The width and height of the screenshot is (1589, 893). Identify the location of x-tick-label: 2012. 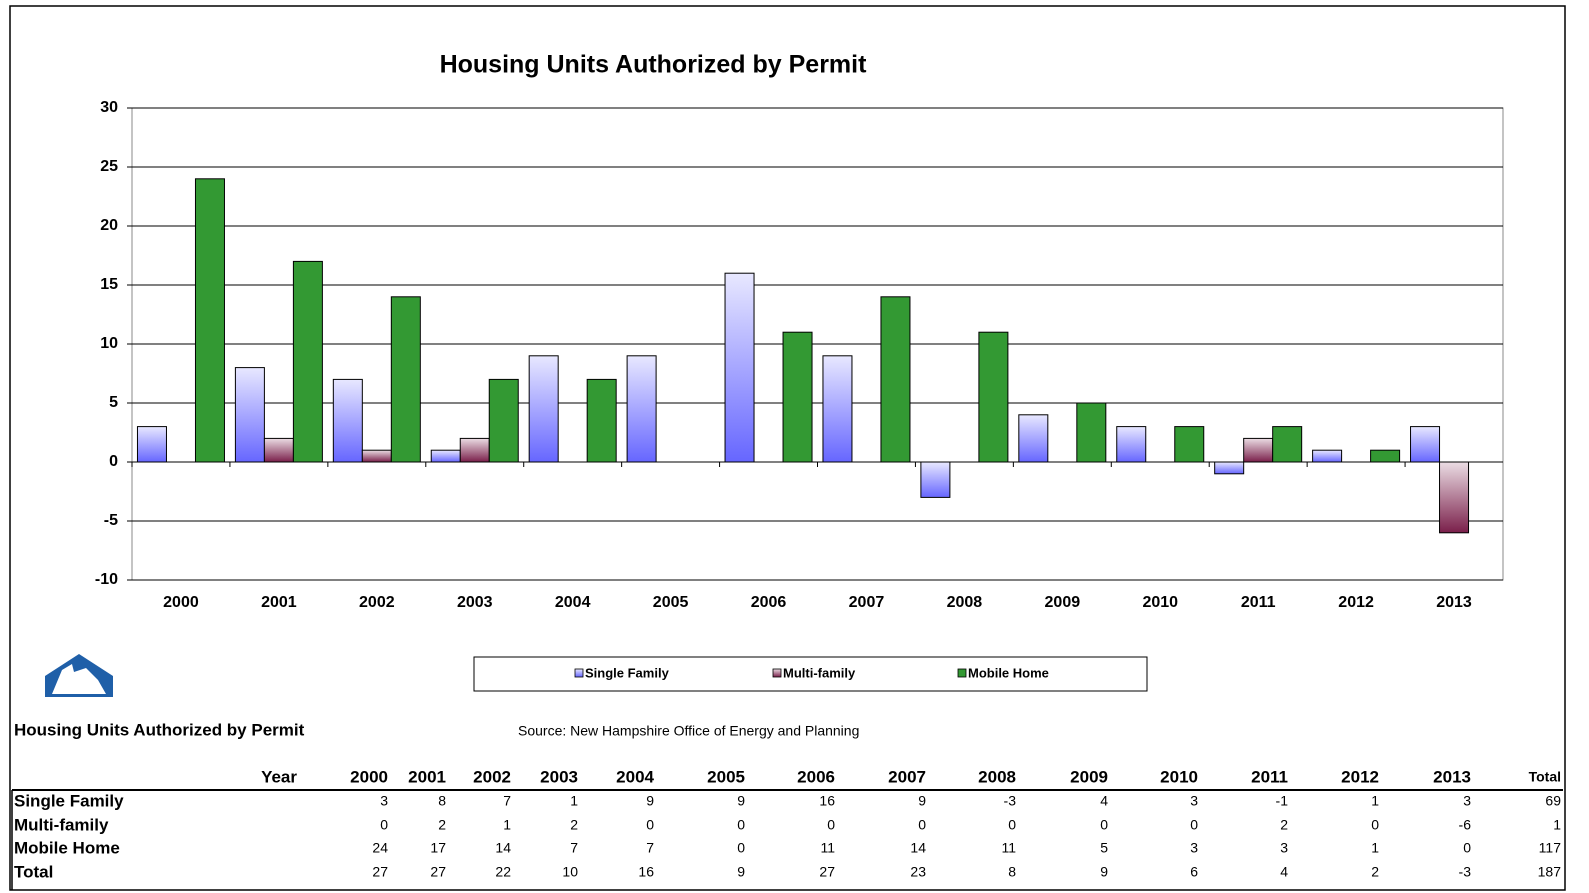
(1356, 602).